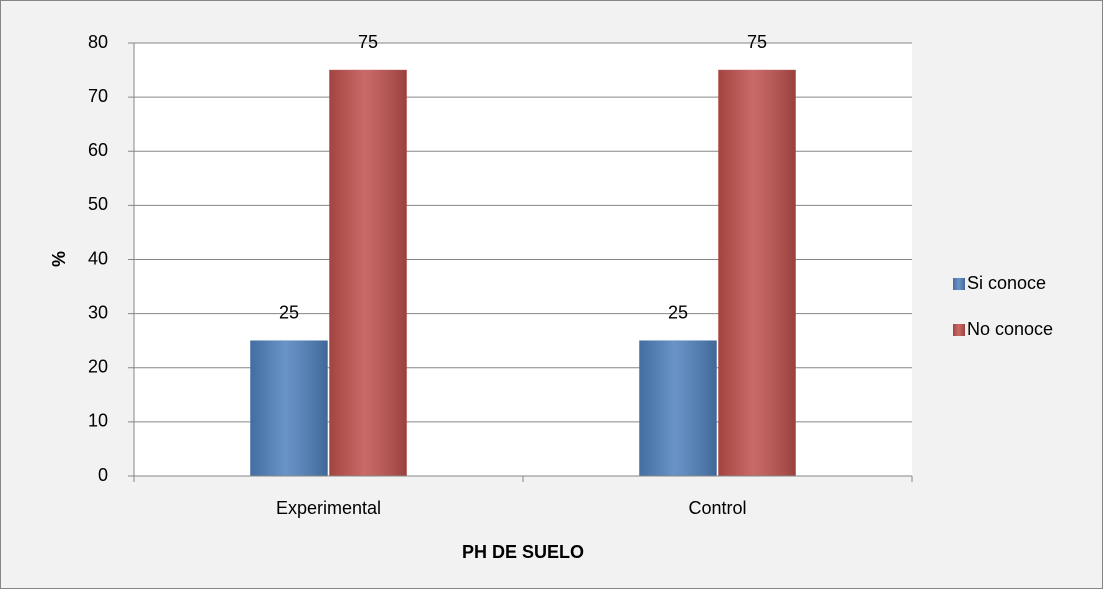 The width and height of the screenshot is (1103, 589). Describe the element at coordinates (717, 508) in the screenshot. I see `x-tick-label: Control` at that location.